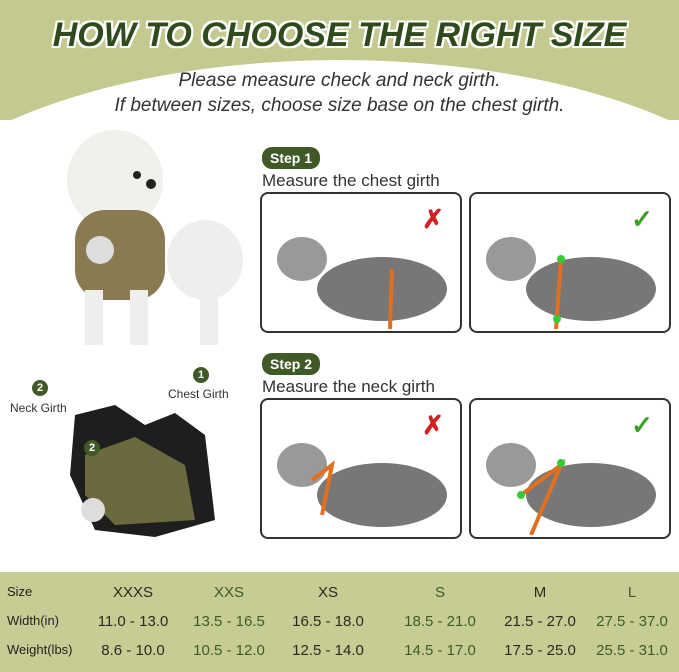 The height and width of the screenshot is (672, 679). I want to click on neck-girth-label: Neck Girth, so click(38, 408).